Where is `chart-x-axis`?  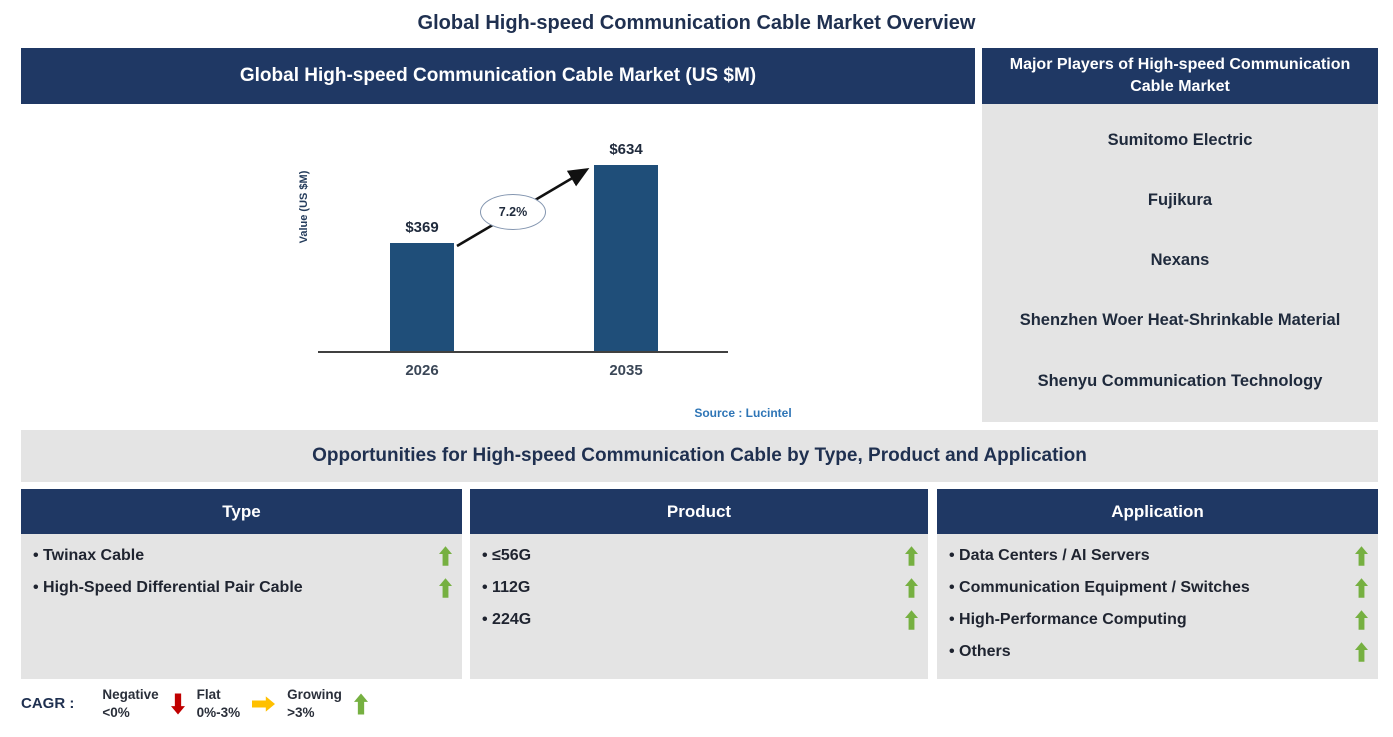 chart-x-axis is located at coordinates (523, 352).